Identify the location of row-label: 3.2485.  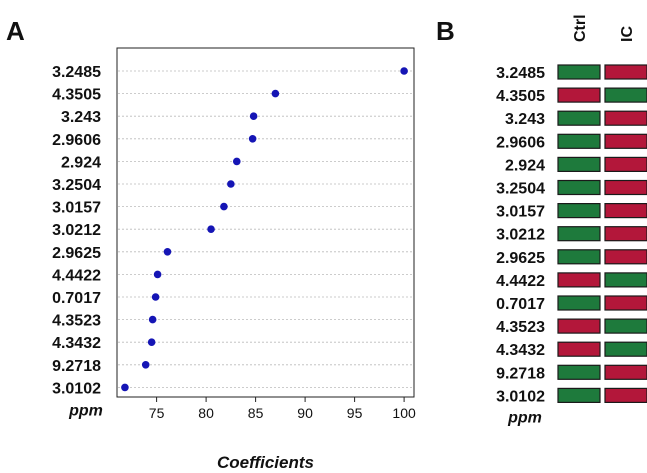
(520, 73).